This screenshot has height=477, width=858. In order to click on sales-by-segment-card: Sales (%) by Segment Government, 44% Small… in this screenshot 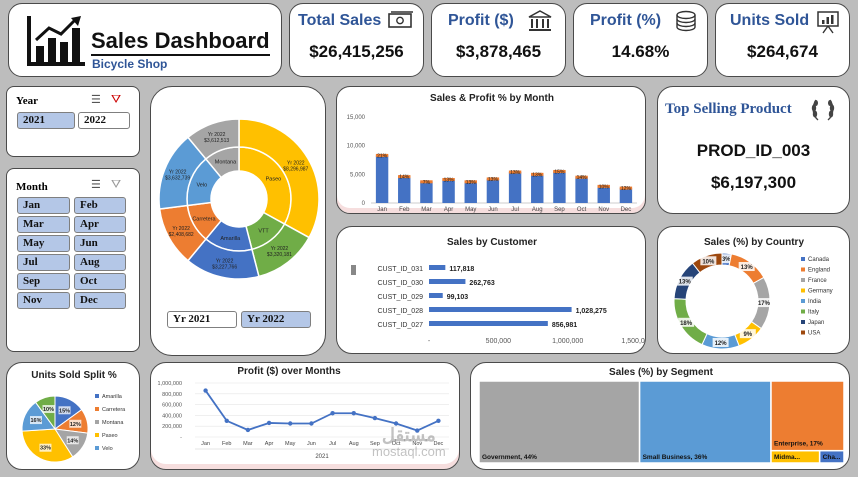, I will do `click(660, 416)`.